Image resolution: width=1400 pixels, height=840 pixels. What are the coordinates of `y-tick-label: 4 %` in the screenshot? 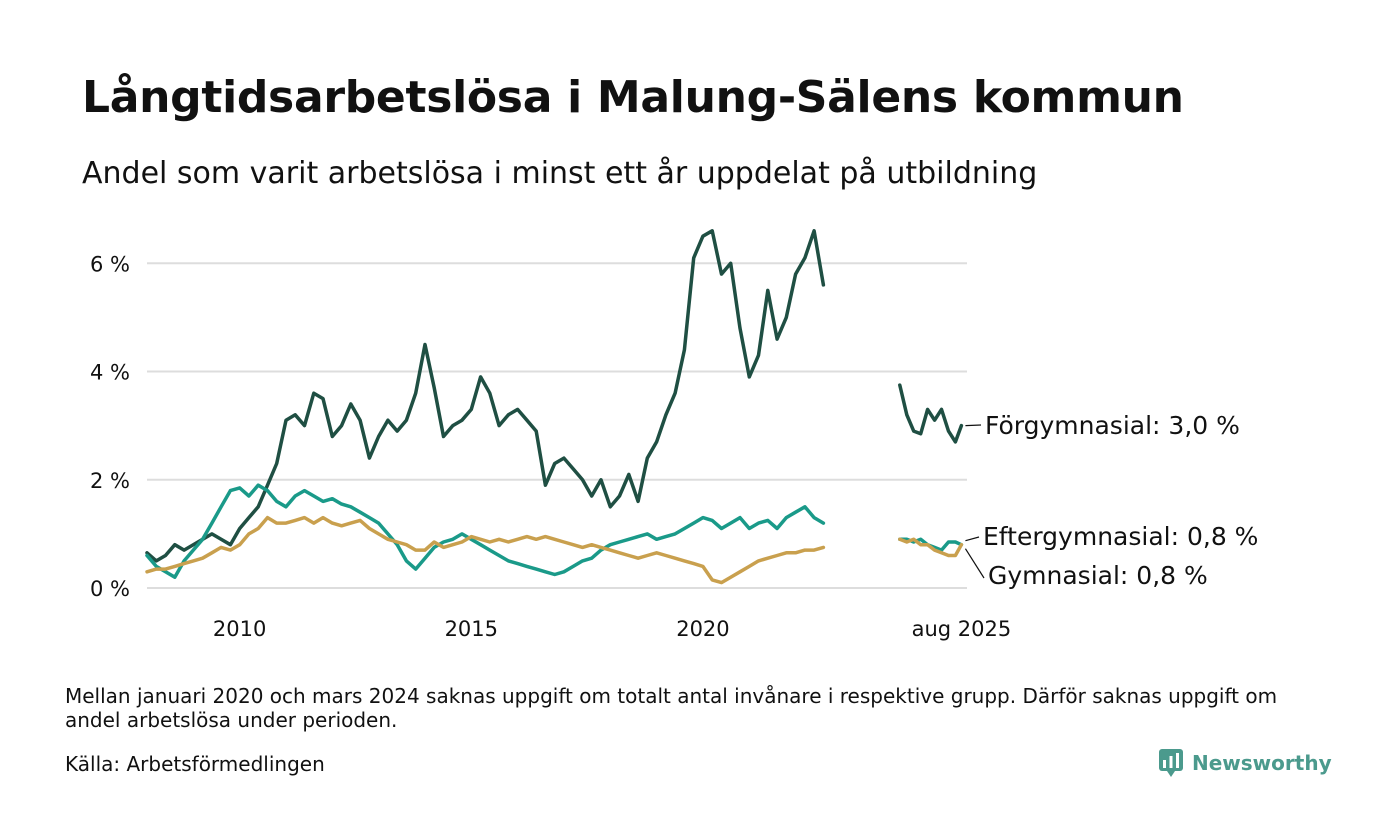 It's located at (110, 373).